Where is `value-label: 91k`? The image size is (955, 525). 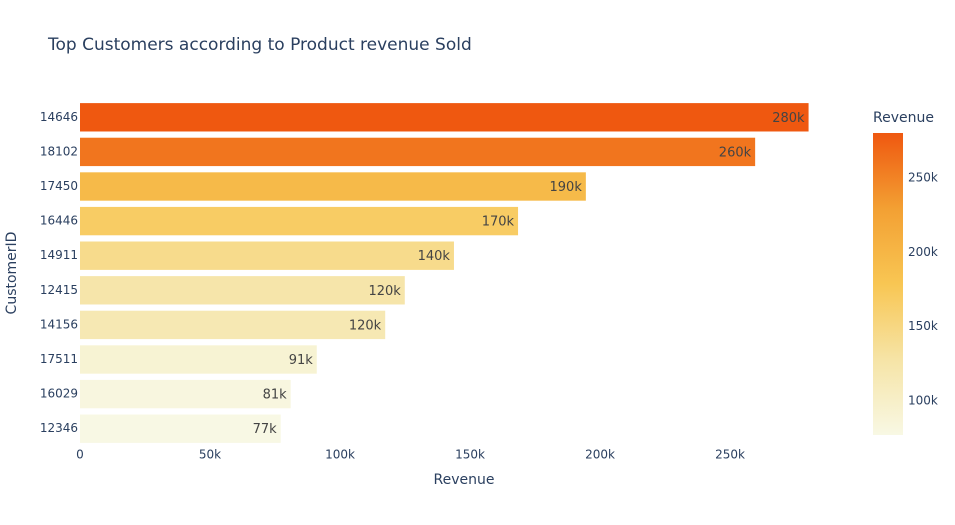 value-label: 91k is located at coordinates (301, 360).